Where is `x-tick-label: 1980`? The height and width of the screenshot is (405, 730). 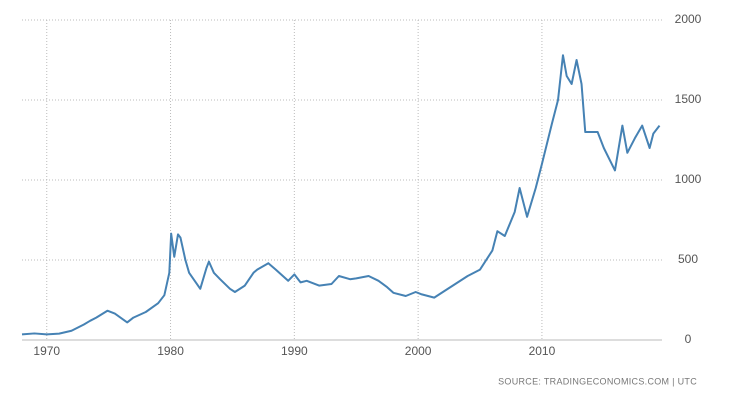 x-tick-label: 1980 is located at coordinates (170, 351).